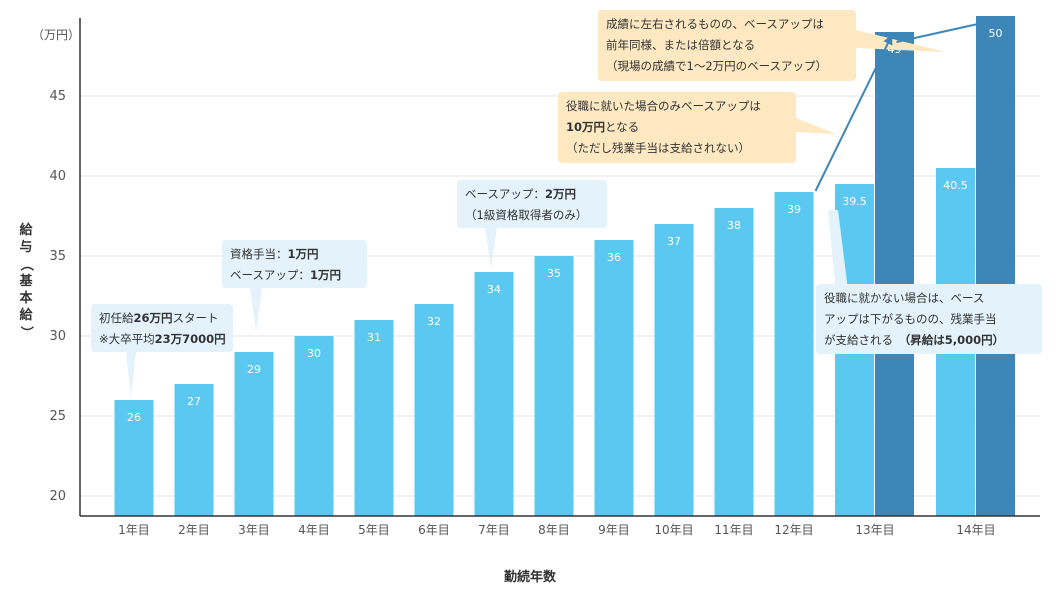  What do you see at coordinates (673, 530) in the screenshot?
I see `x-tick-label: 10年目` at bounding box center [673, 530].